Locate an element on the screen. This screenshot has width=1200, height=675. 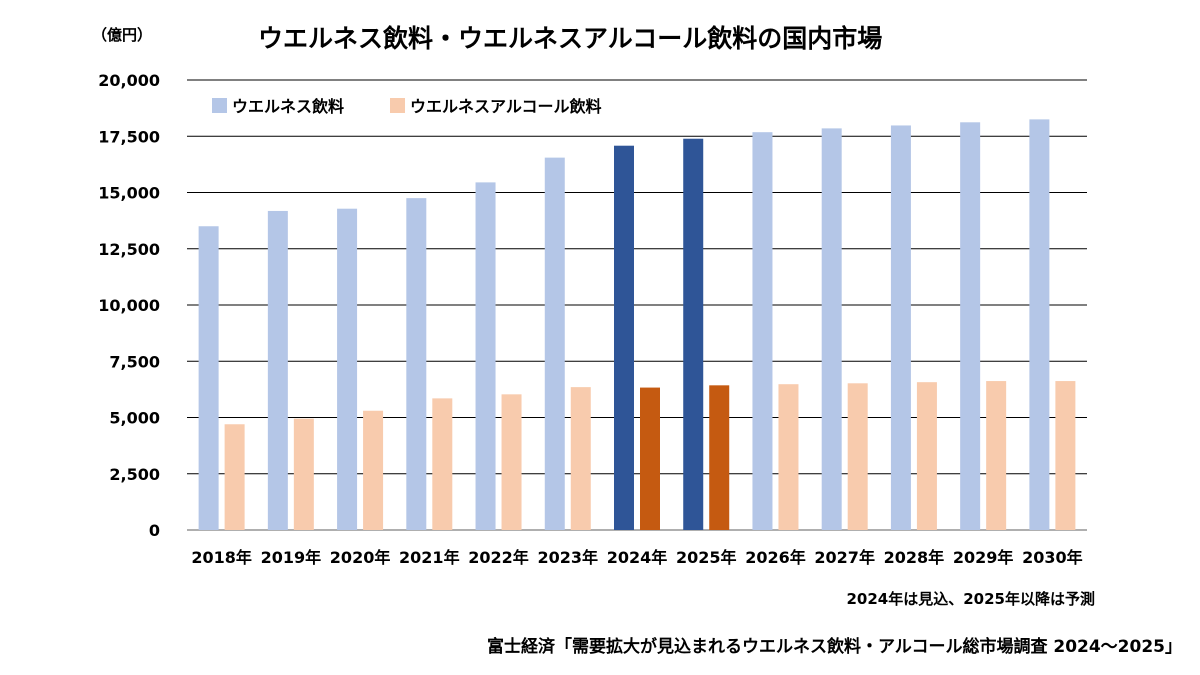
x-tick-label: 2022年 is located at coordinates (498, 557).